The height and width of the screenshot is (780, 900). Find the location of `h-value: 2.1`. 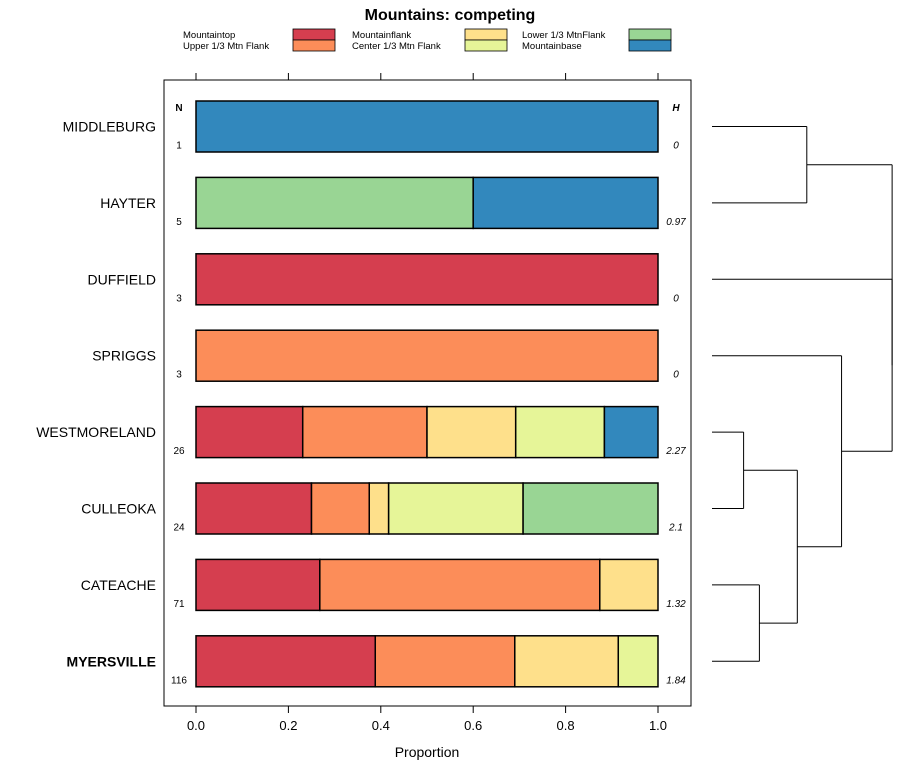

h-value: 2.1 is located at coordinates (675, 528).